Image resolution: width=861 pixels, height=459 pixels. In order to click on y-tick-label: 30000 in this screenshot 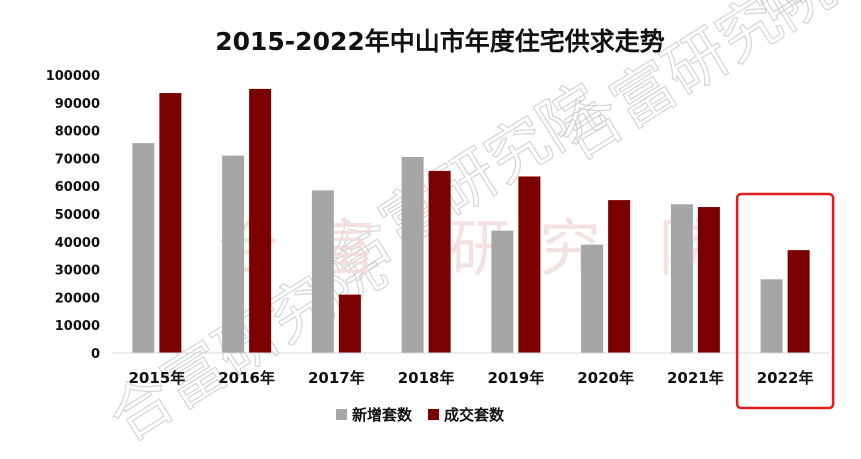, I will do `click(77, 271)`.